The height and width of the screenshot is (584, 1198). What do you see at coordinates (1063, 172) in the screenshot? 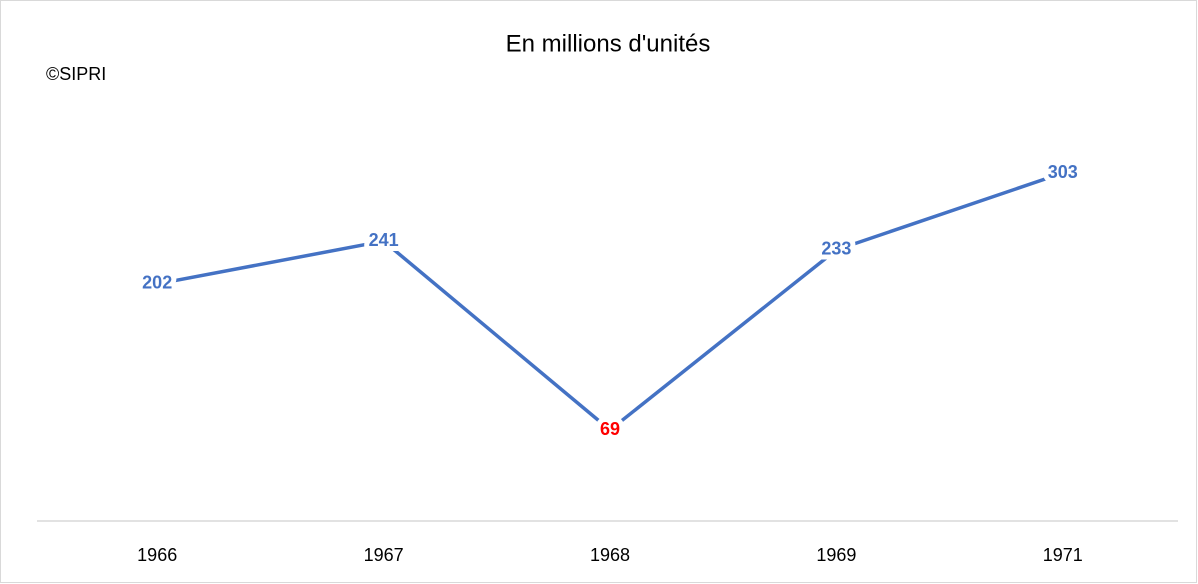
I see `data-label: 303` at bounding box center [1063, 172].